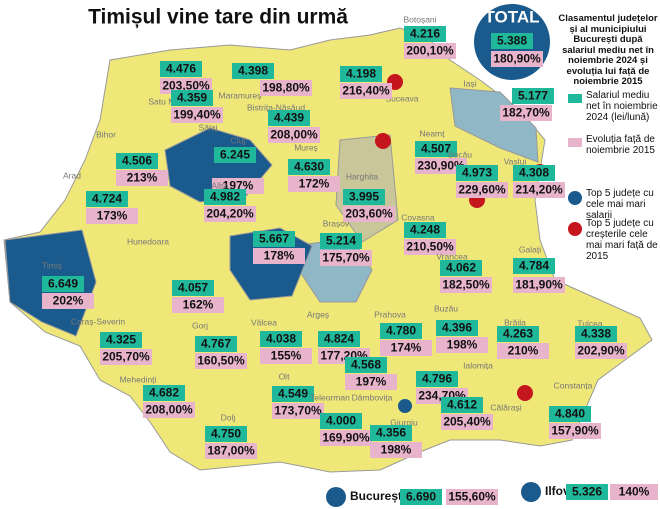 This screenshot has height=509, width=660. I want to click on growth: 182,50%, so click(466, 285).